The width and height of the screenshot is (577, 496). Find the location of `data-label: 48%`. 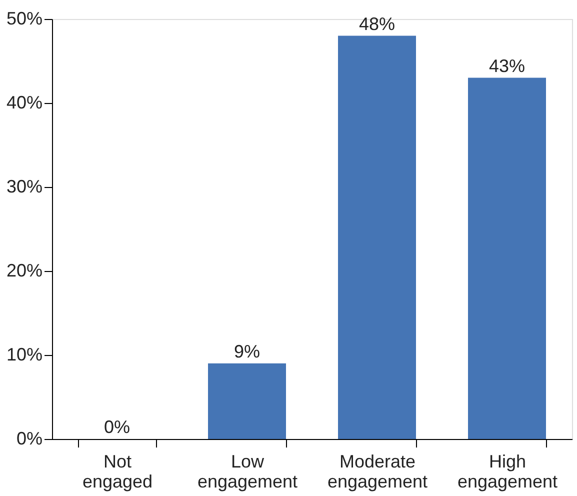

data-label: 48% is located at coordinates (377, 24).